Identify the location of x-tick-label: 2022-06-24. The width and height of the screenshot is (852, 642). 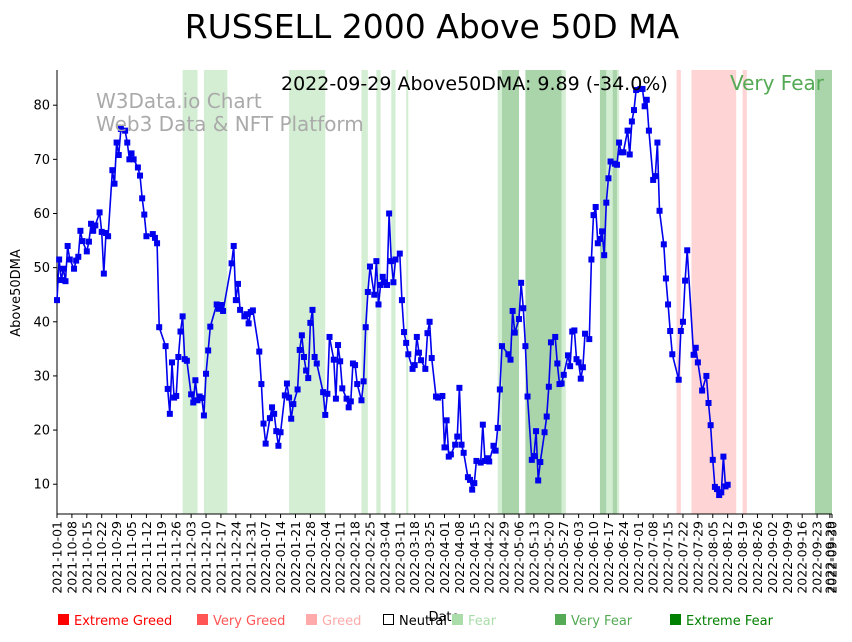
(623, 557).